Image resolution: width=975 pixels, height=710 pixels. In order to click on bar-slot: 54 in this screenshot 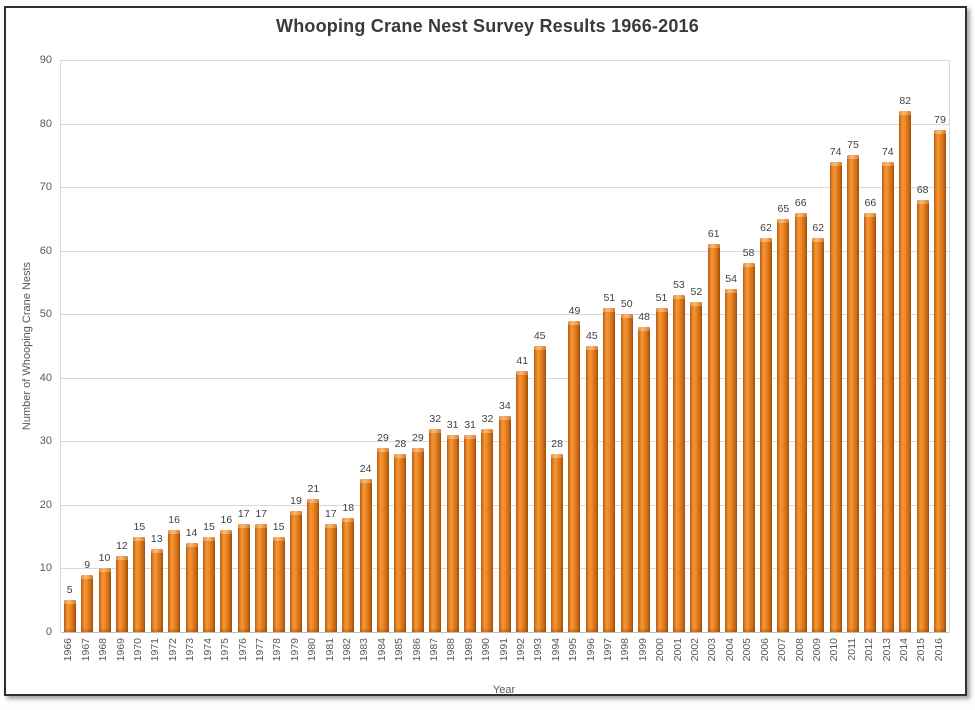, I will do `click(730, 346)`.